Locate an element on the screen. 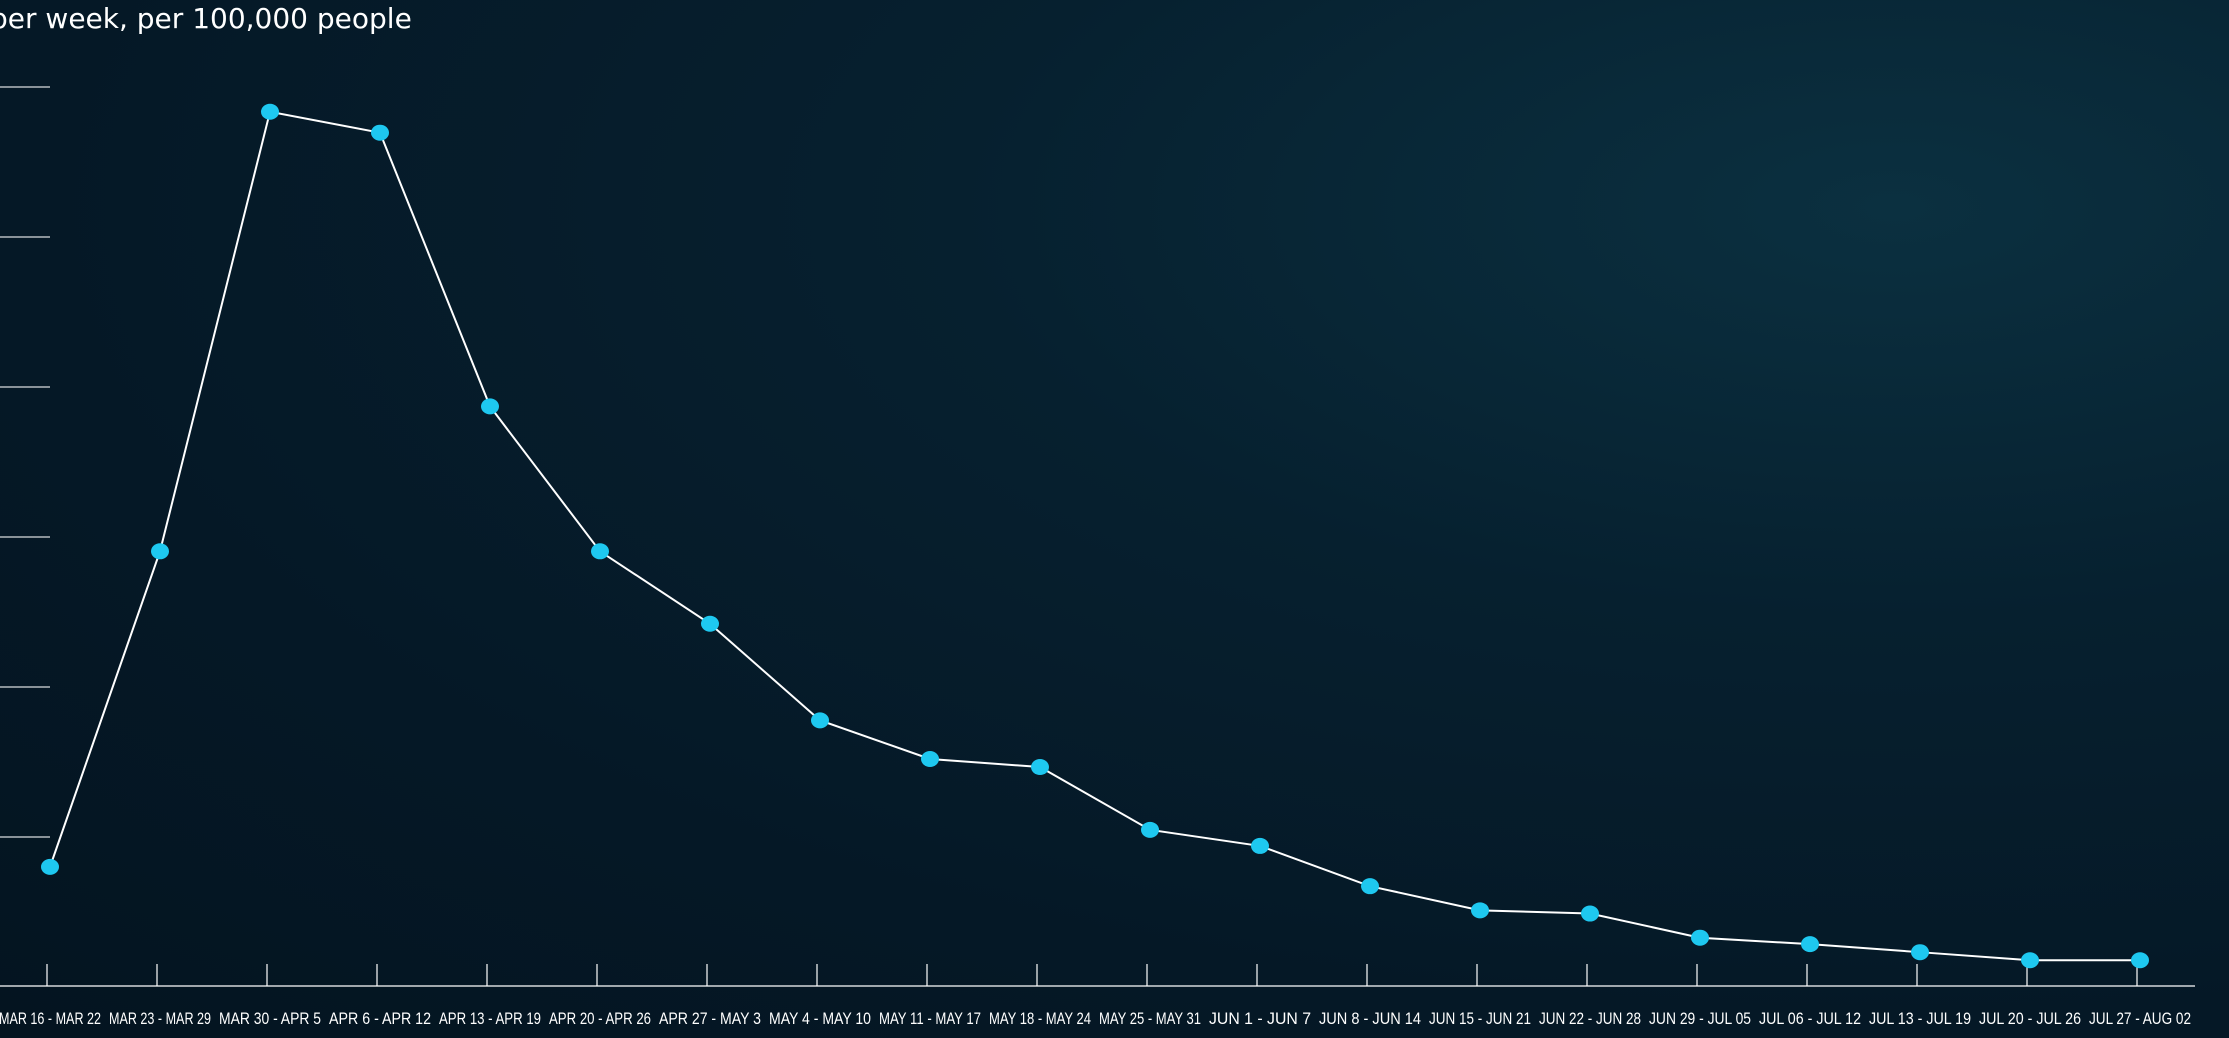 This screenshot has width=2229, height=1038. x-tick-label: MAR 30 - APR 5 is located at coordinates (270, 1018).